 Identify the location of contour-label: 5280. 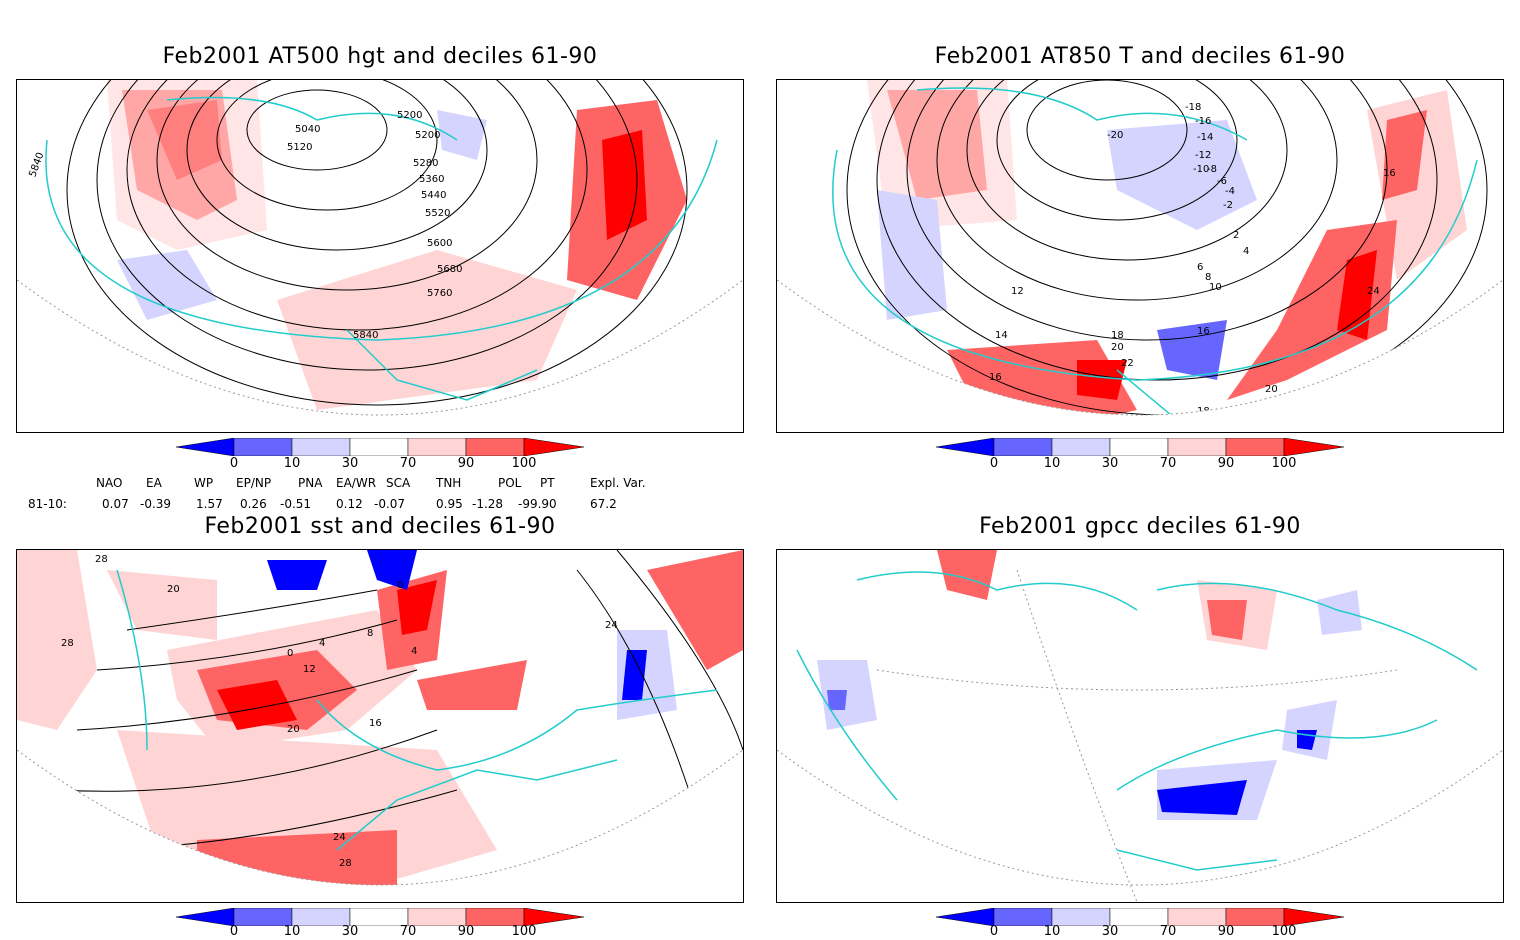
(425, 163).